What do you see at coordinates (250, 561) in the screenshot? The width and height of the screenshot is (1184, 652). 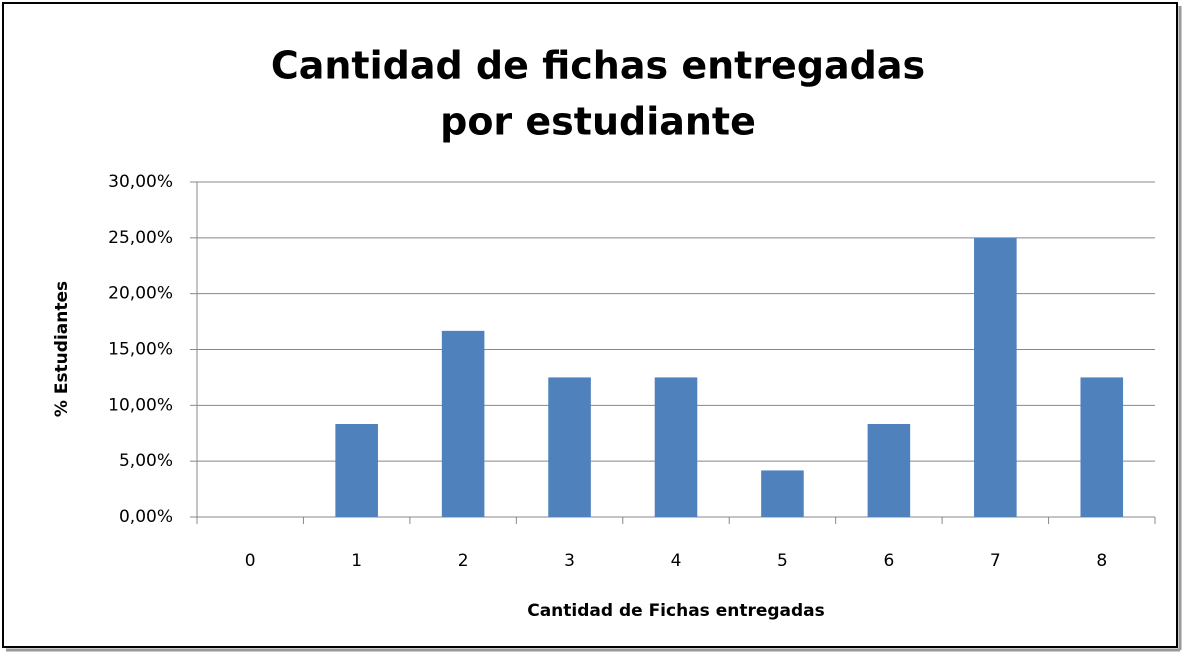 I see `x-tick-label: 0` at bounding box center [250, 561].